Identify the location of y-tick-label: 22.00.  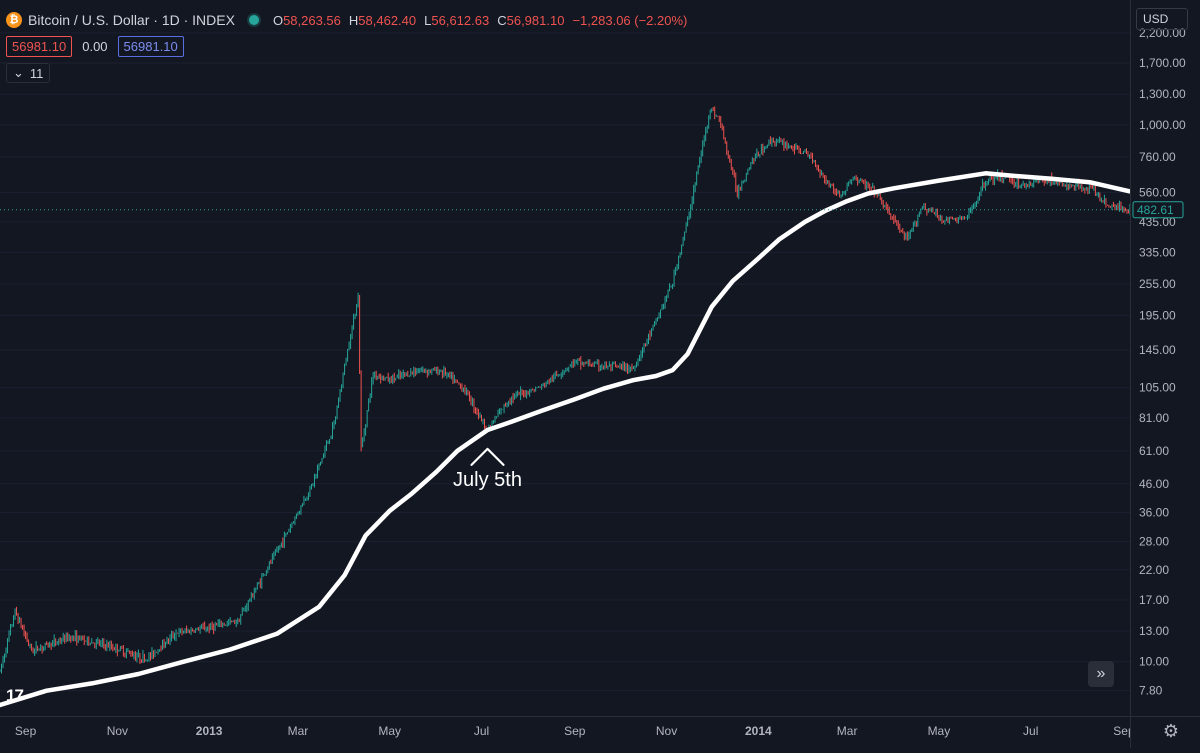
(1154, 570).